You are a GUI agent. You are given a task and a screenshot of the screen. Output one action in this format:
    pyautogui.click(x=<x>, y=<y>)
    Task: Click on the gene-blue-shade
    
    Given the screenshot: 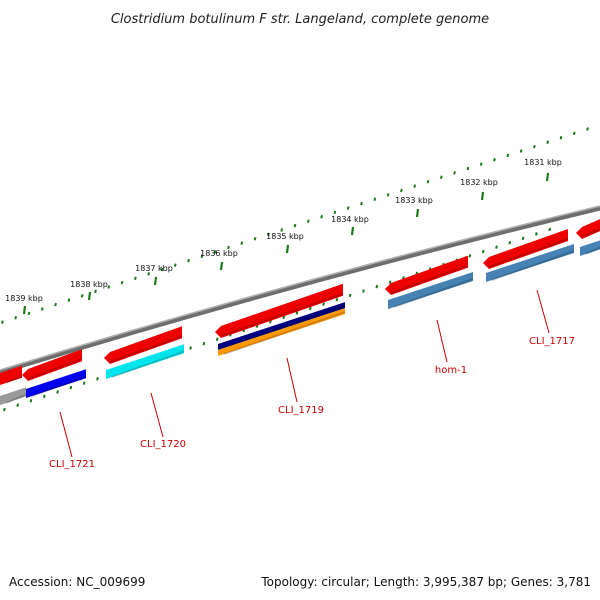 What is the action you would take?
    pyautogui.click(x=59, y=386)
    